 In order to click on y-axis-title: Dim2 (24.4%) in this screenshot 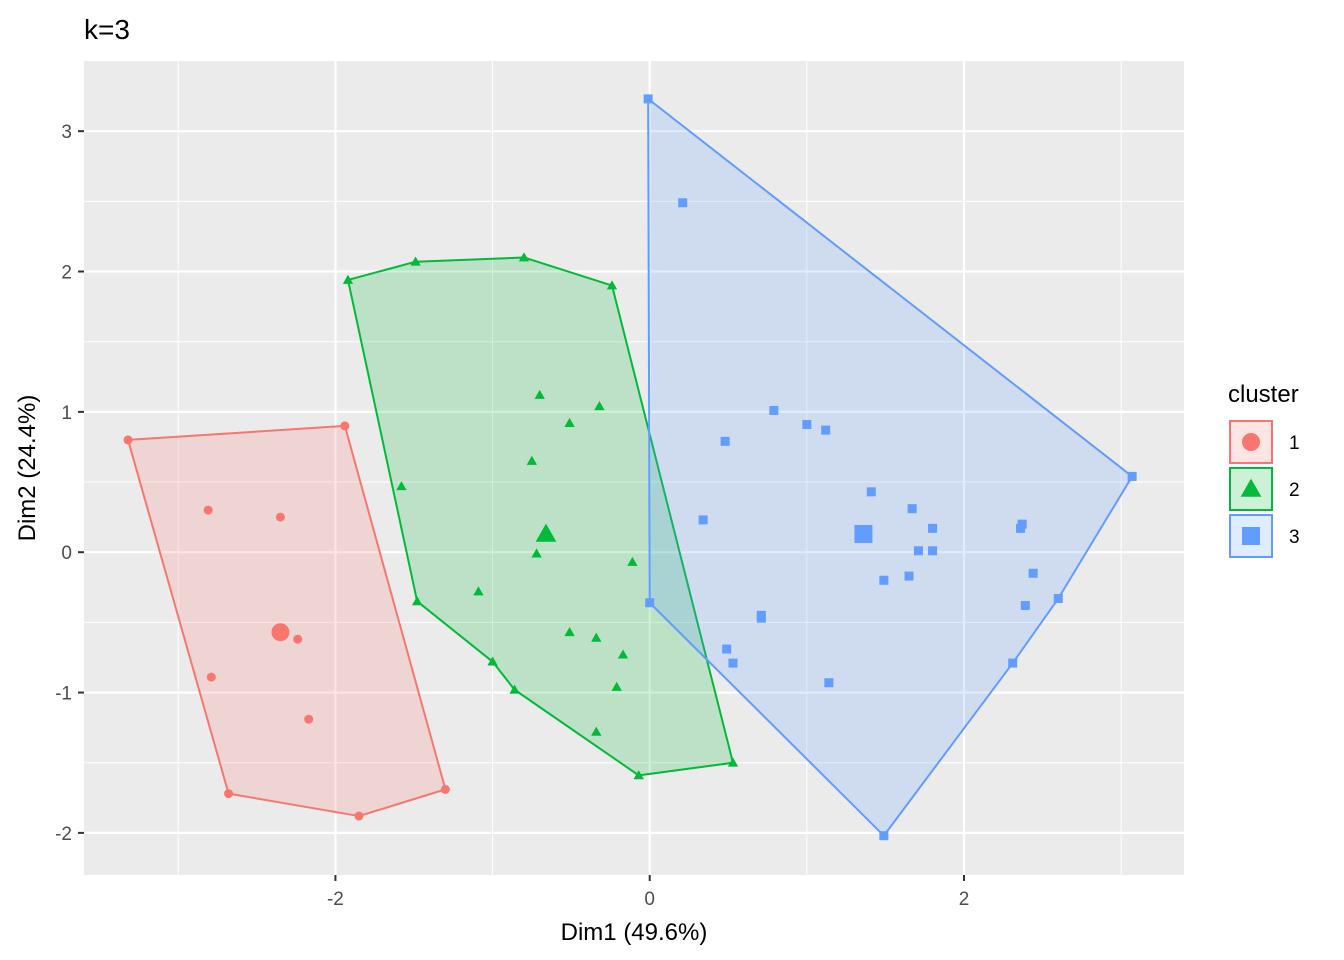, I will do `click(27, 468)`.